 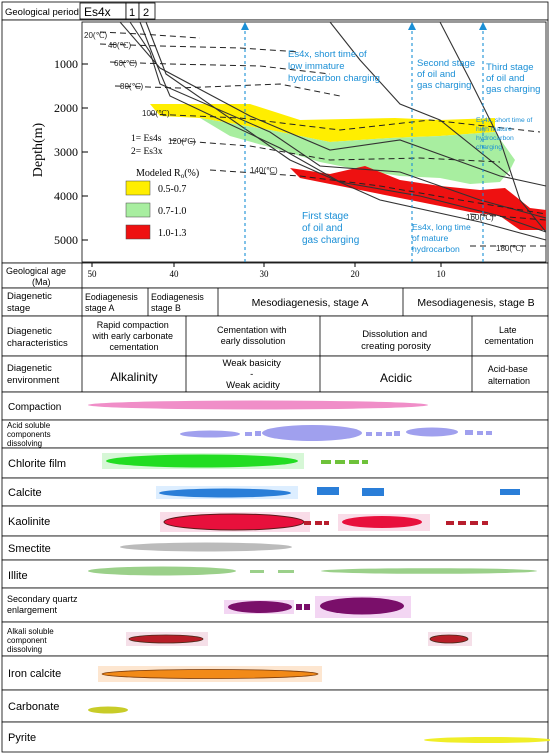 What do you see at coordinates (509, 375) in the screenshot?
I see `env-cell-alternation: Acid-base alternation` at bounding box center [509, 375].